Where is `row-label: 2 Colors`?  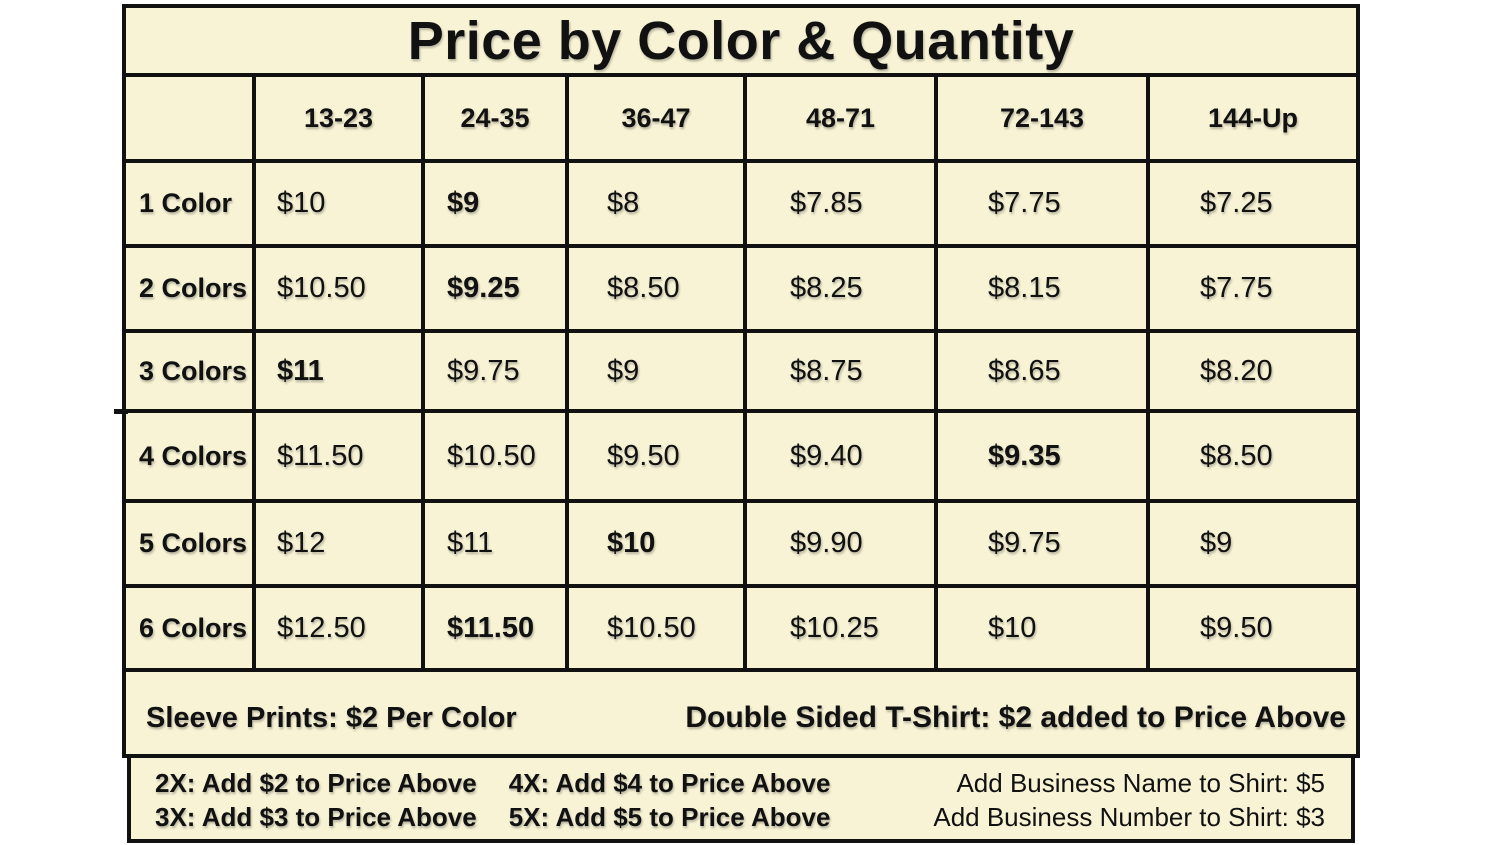
row-label: 2 Colors is located at coordinates (191, 290).